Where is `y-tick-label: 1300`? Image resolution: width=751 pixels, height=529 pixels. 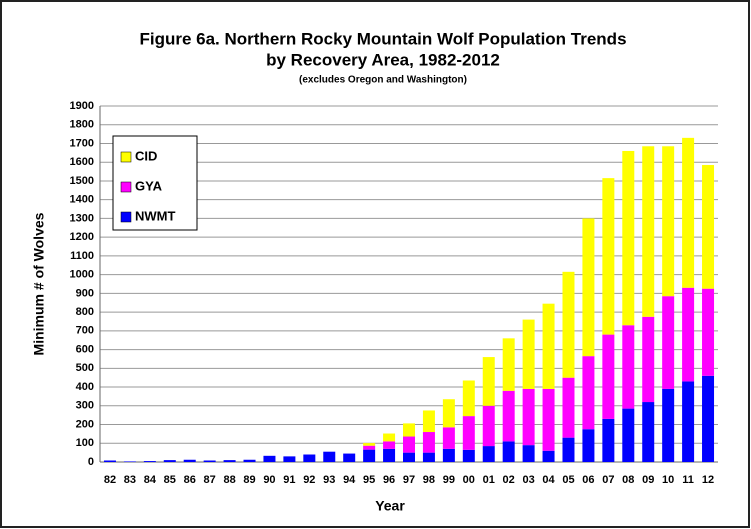
y-tick-label: 1300 is located at coordinates (82, 218).